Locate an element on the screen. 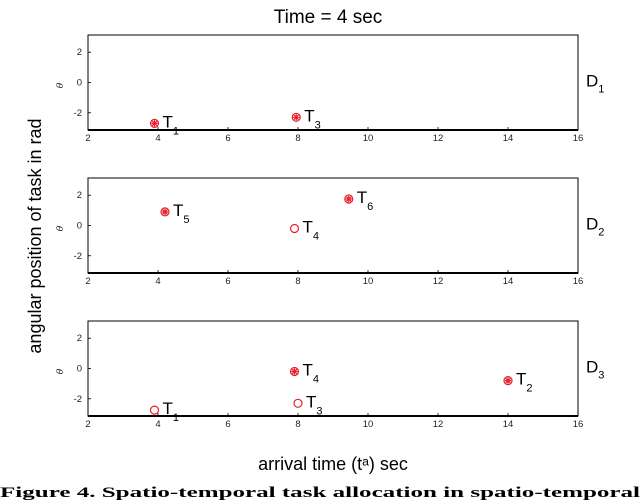 This screenshot has height=504, width=640. task-point: T3 is located at coordinates (306, 118).